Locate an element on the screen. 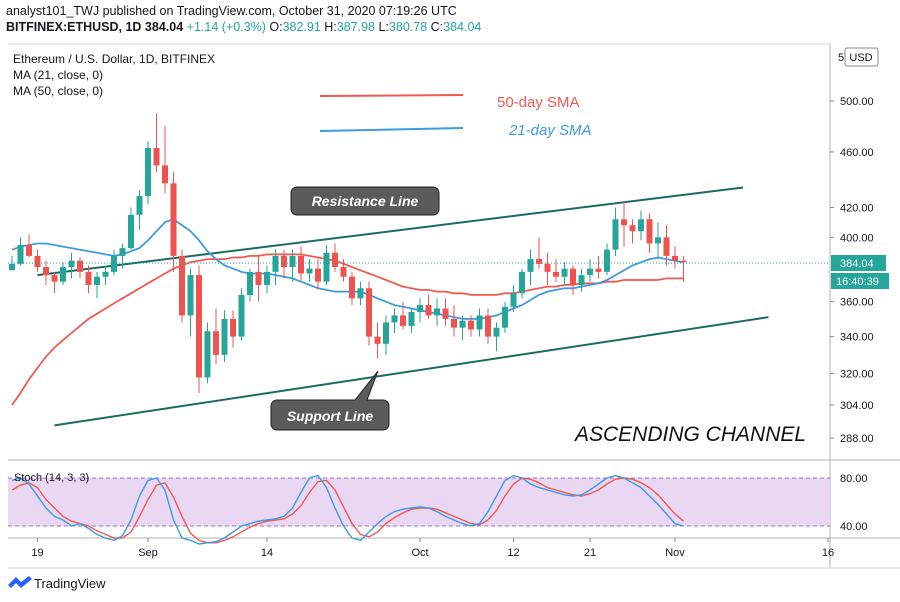 This screenshot has width=900, height=602. open-label: O: is located at coordinates (276, 27).